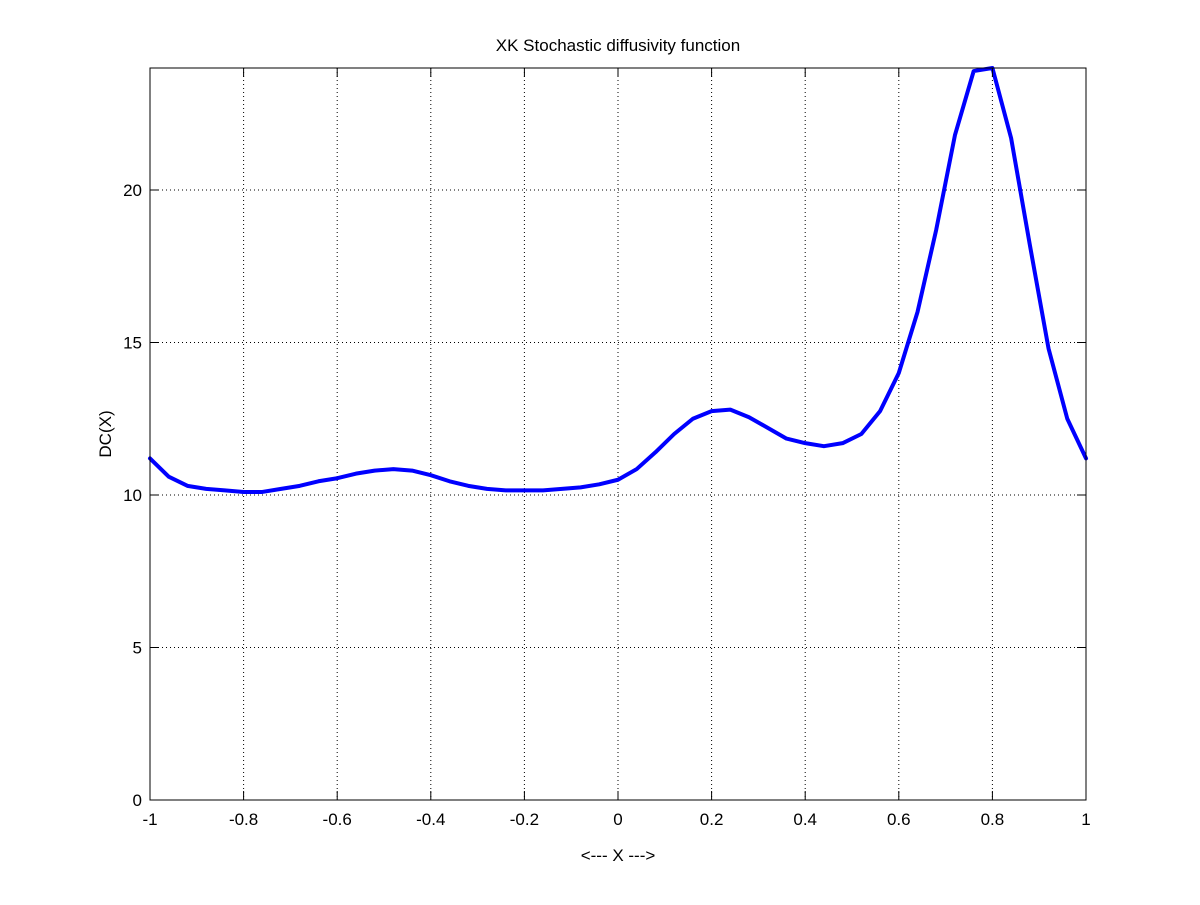 The image size is (1200, 905). Describe the element at coordinates (149, 819) in the screenshot. I see `x-tick-label: -1` at that location.